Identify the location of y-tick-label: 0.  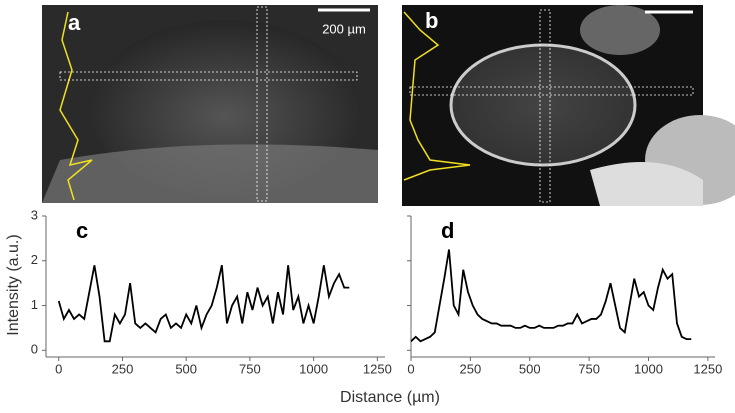
(34, 349).